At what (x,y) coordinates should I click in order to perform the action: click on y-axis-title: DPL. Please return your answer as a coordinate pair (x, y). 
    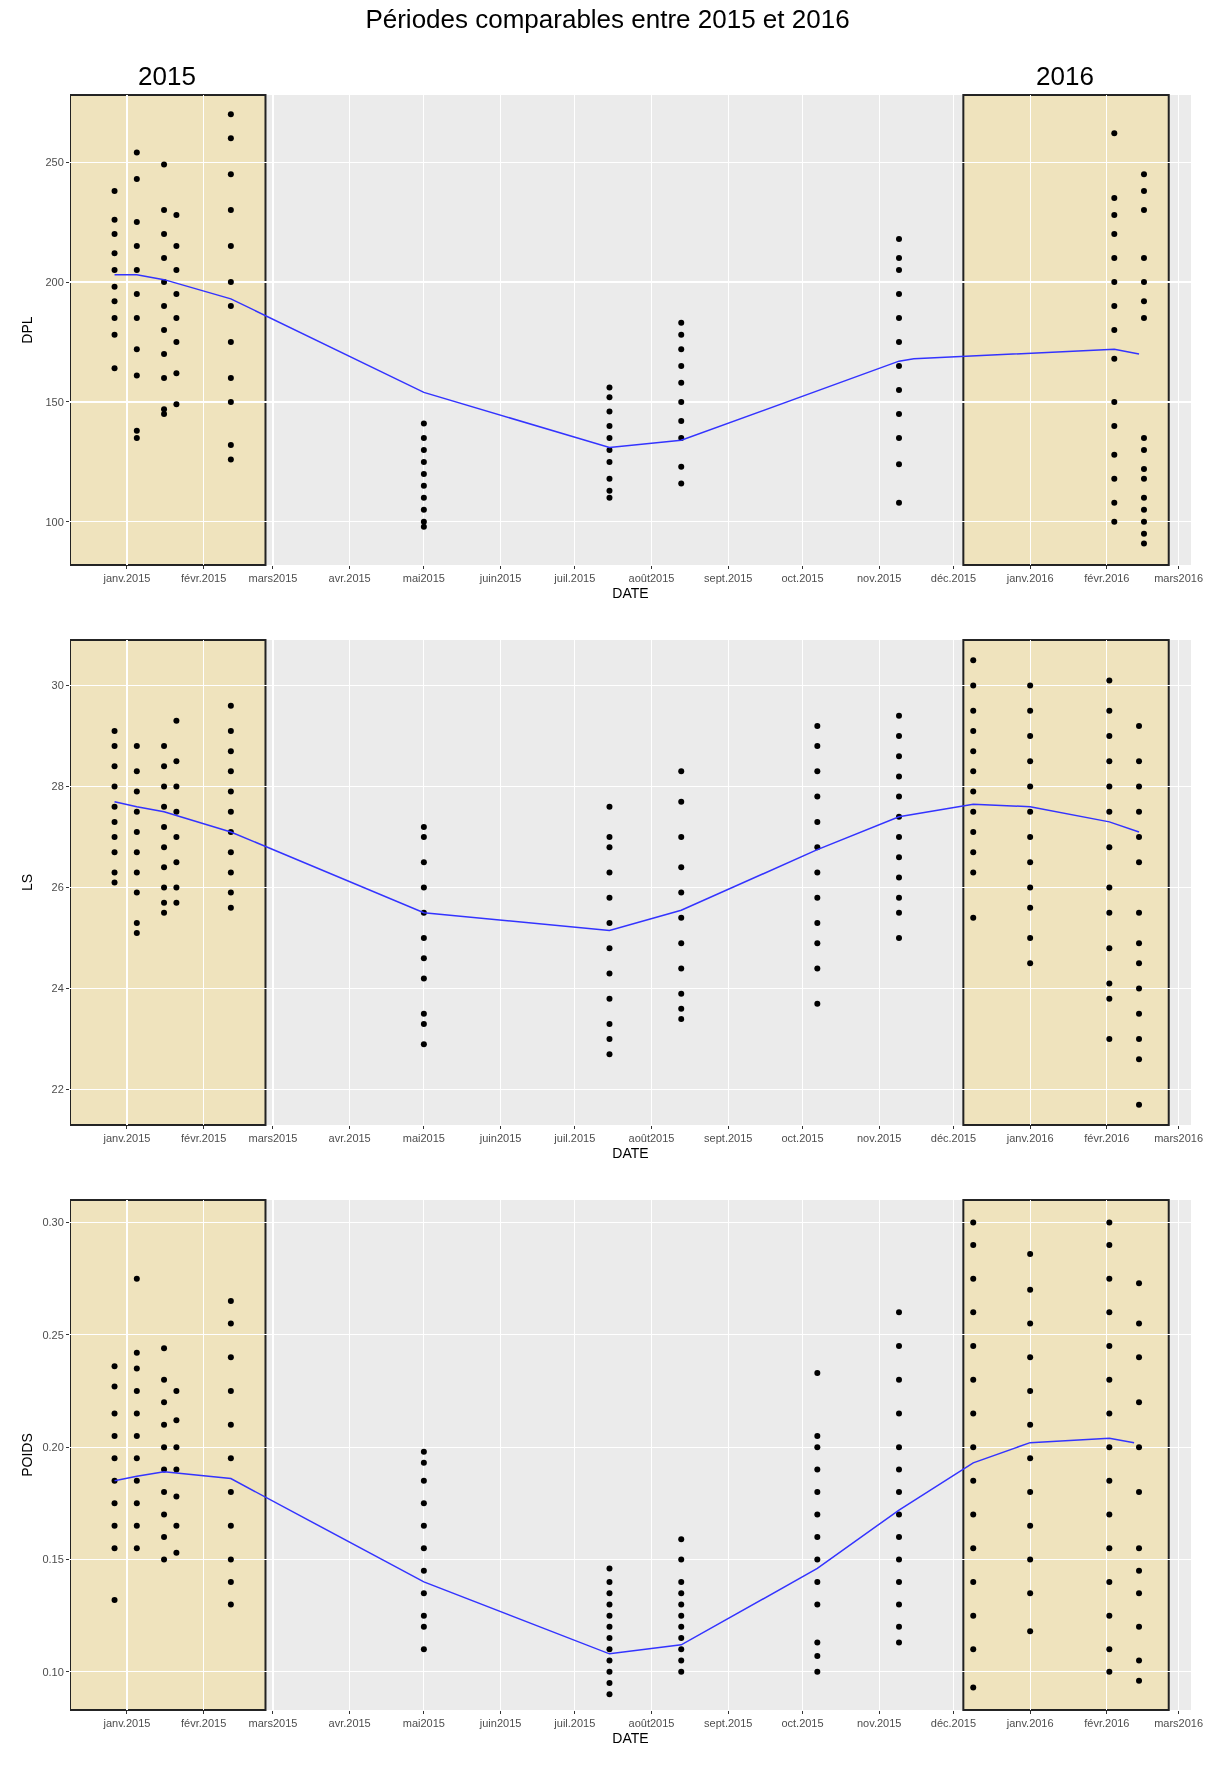
    Looking at the image, I should click on (27, 330).